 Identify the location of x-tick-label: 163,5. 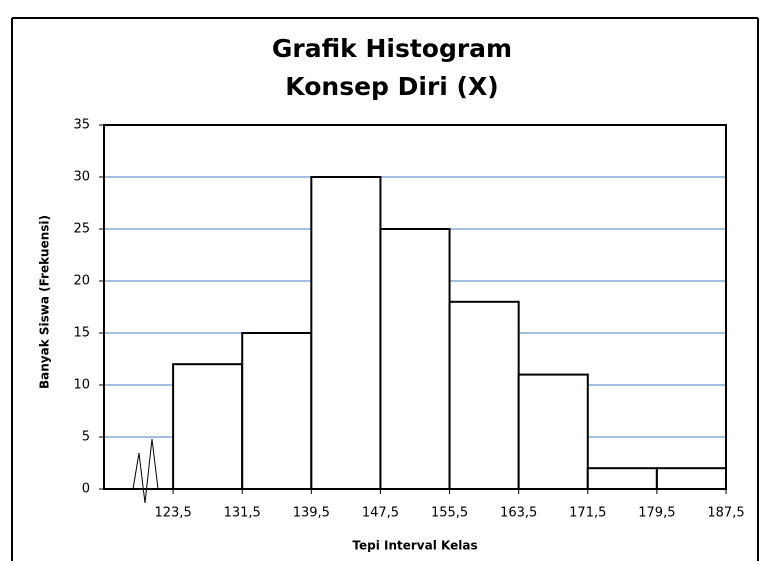
(518, 513).